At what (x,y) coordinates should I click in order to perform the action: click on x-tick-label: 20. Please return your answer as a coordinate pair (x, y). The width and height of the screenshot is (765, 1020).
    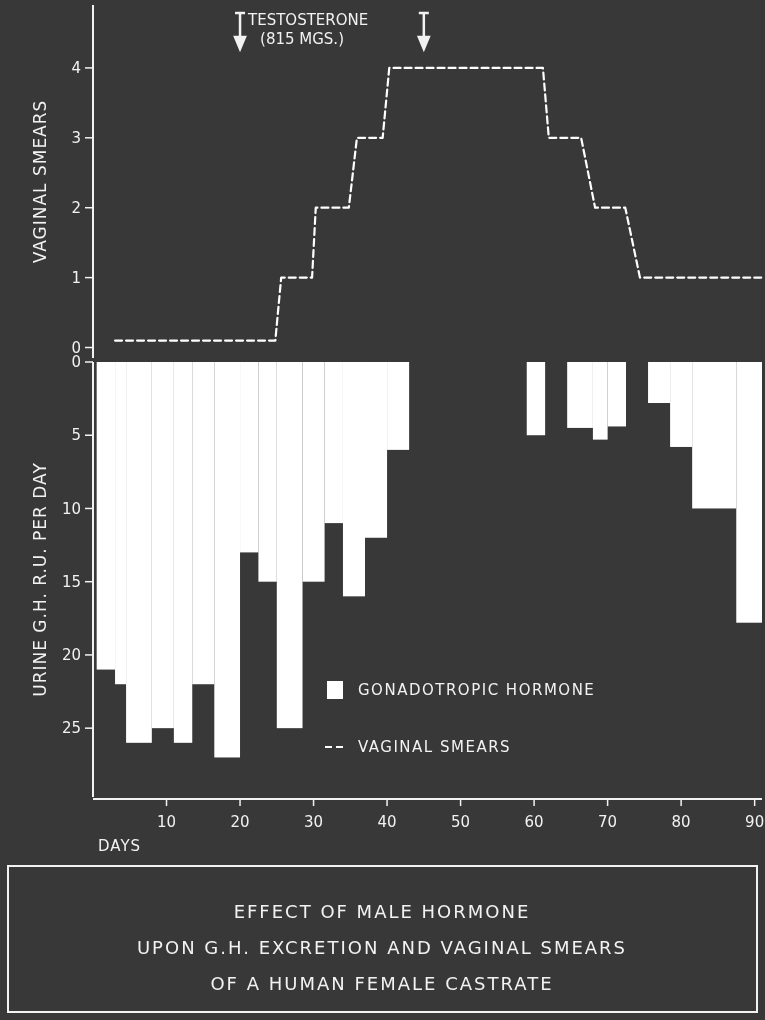
    Looking at the image, I should click on (240, 822).